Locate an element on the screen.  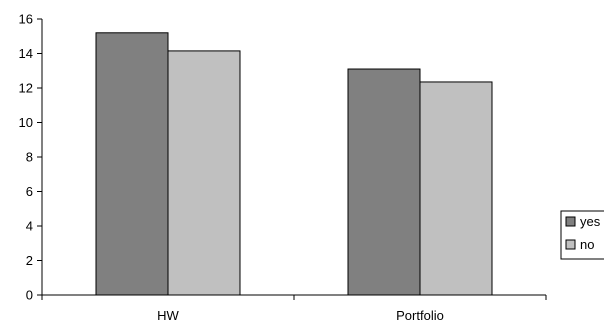
y-tick-label: 2 is located at coordinates (29, 260).